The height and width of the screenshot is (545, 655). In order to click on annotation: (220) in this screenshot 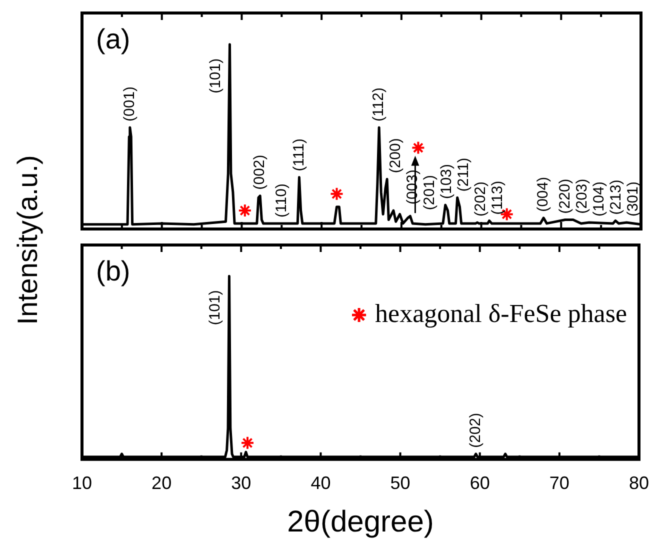, I will do `click(565, 196)`.